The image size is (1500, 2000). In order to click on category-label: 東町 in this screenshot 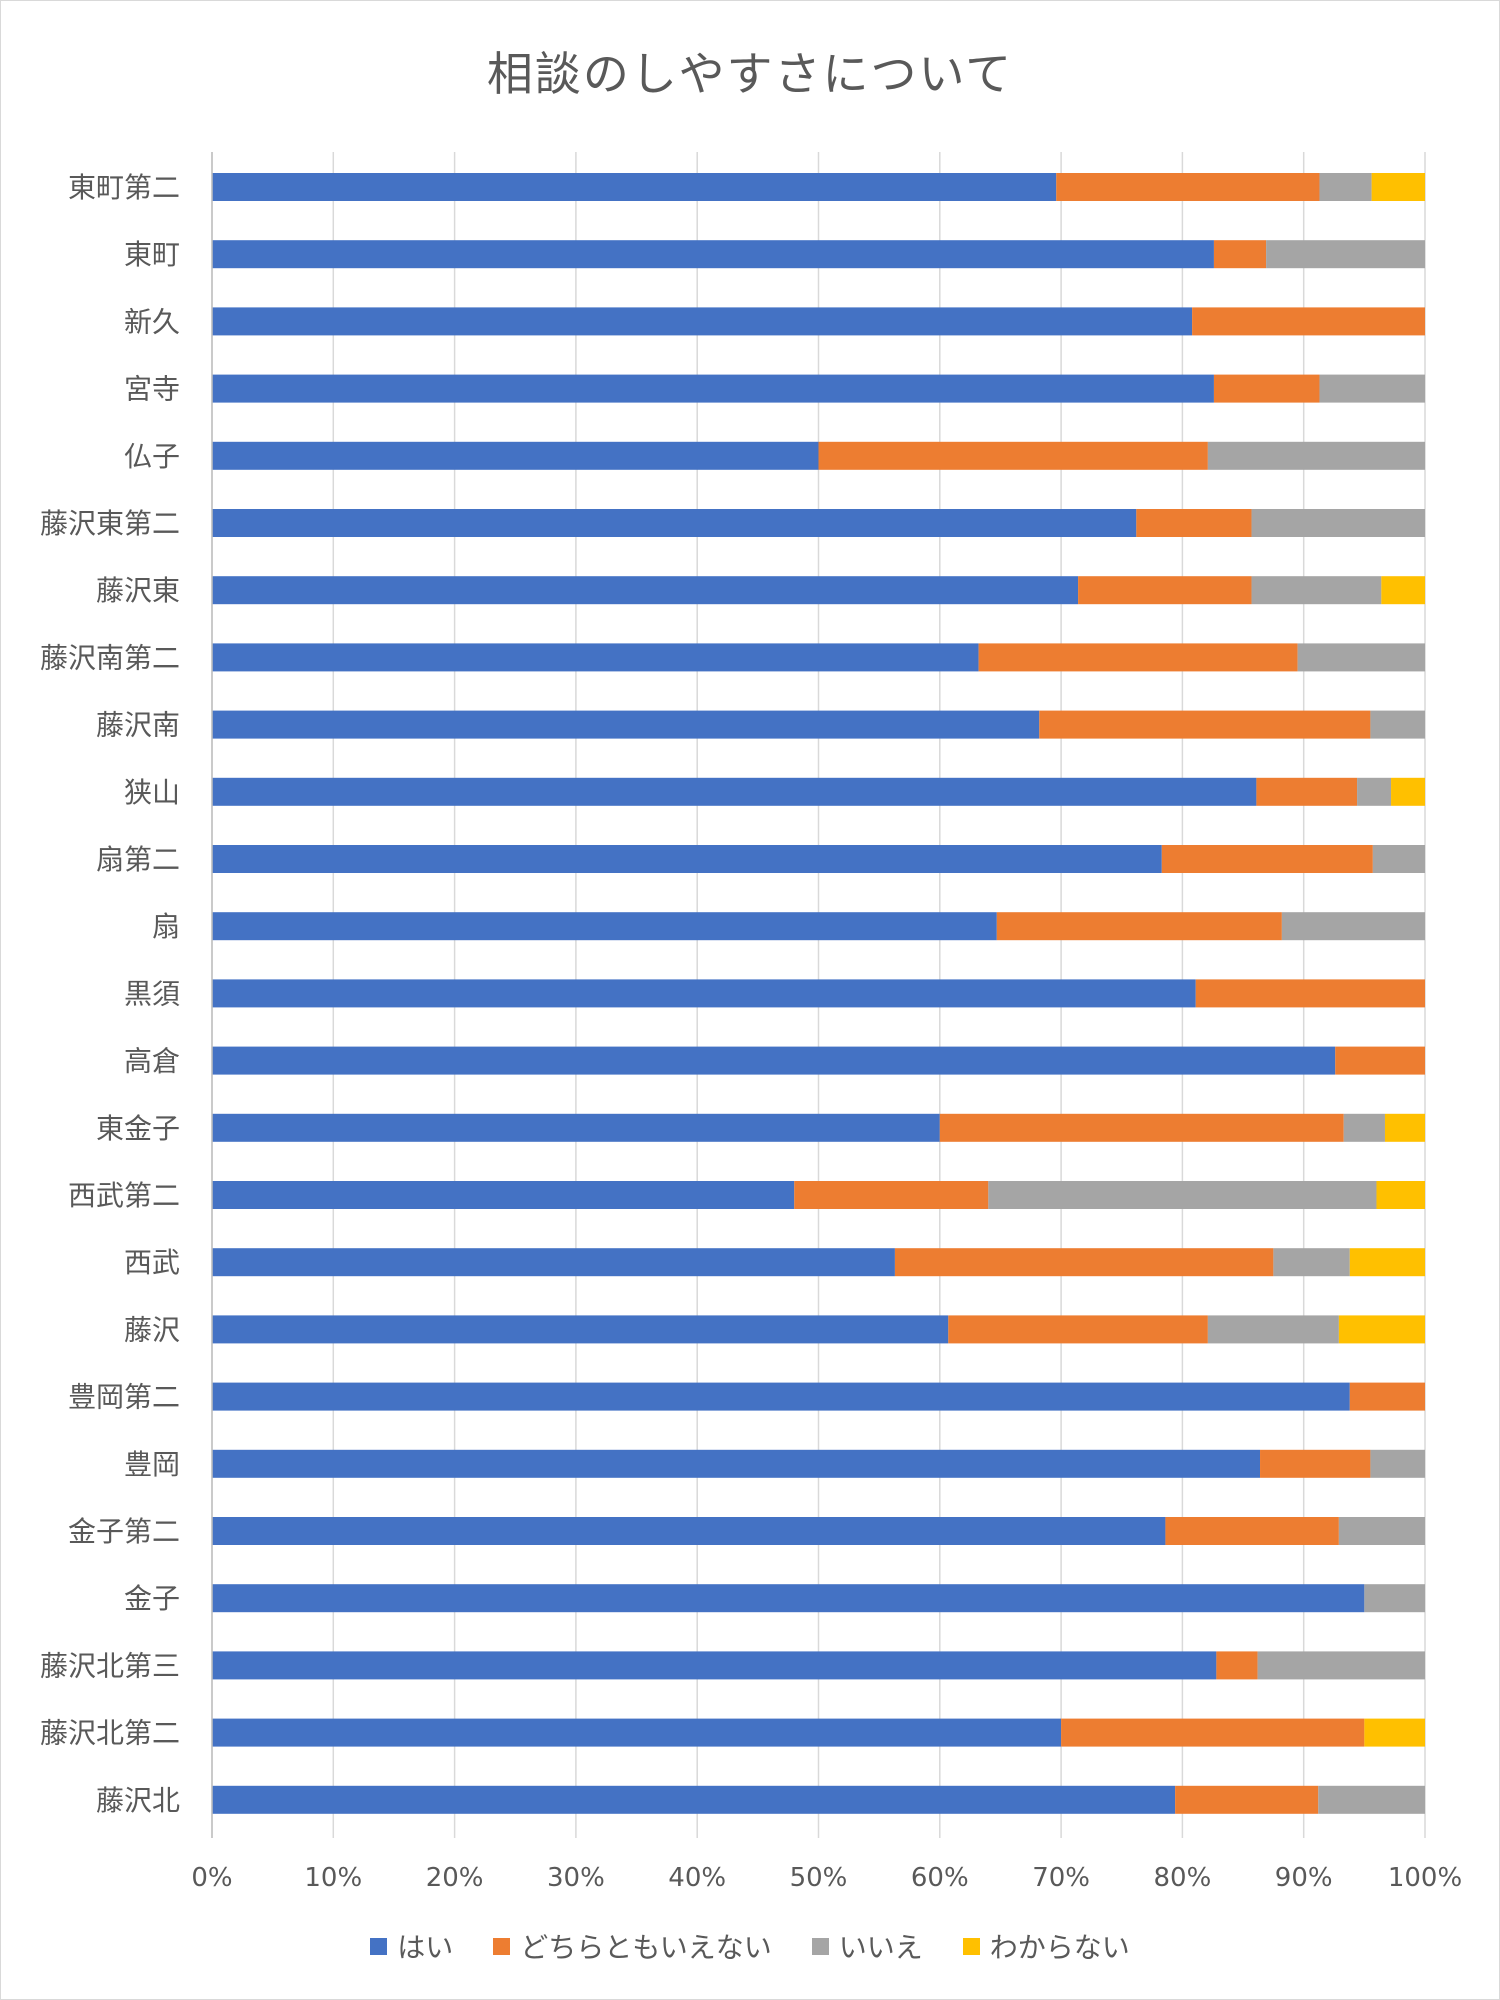, I will do `click(152, 254)`.